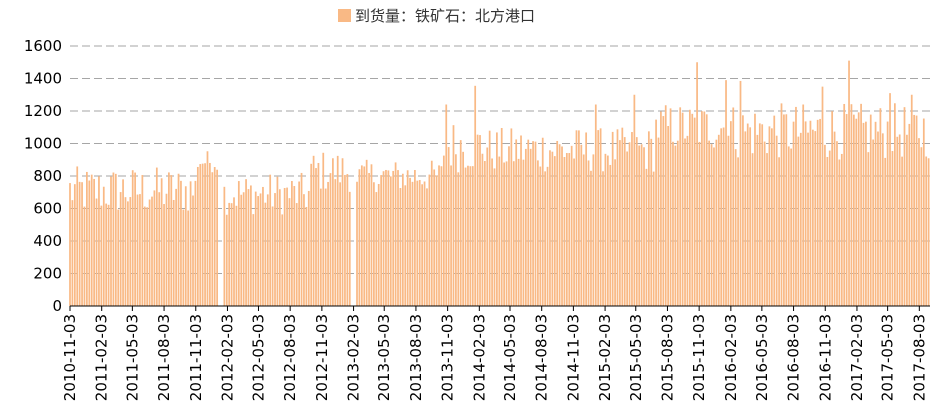 Image resolution: width=945 pixels, height=419 pixels. What do you see at coordinates (667, 357) in the screenshot?
I see `x-tick-label: 2015-08-03` at bounding box center [667, 357].